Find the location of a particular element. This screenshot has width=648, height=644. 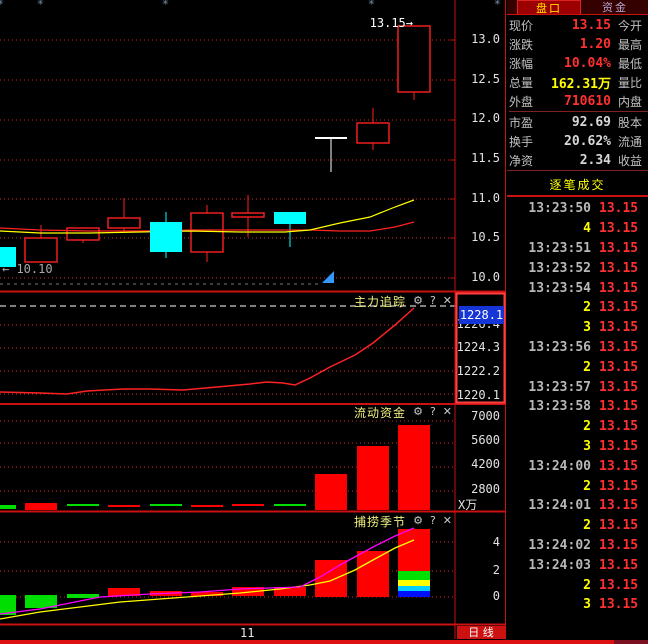

panel-title-bolao: 捕捞季节 is located at coordinates (380, 521).